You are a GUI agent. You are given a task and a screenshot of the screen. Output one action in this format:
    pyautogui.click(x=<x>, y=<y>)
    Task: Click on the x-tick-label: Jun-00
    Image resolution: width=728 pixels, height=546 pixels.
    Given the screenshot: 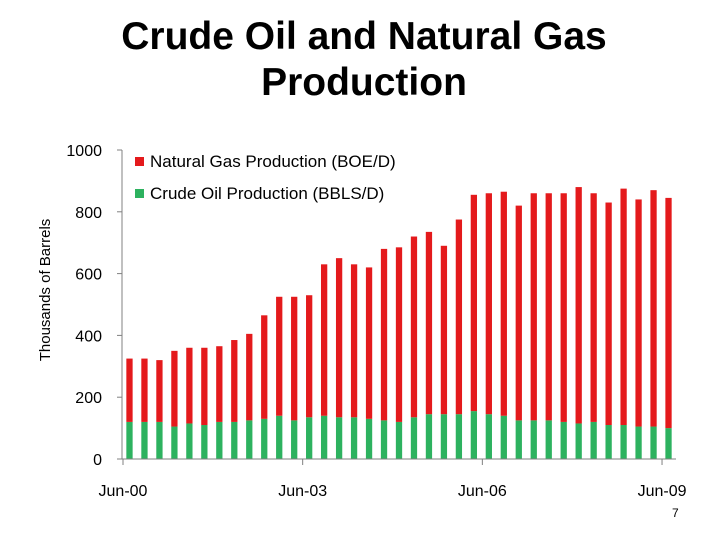 What is the action you would take?
    pyautogui.click(x=123, y=491)
    